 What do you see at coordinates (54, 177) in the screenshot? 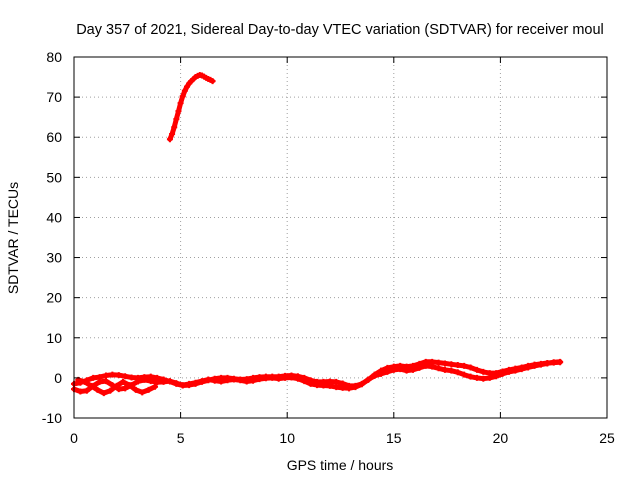
I see `y-tick-label: 50` at bounding box center [54, 177].